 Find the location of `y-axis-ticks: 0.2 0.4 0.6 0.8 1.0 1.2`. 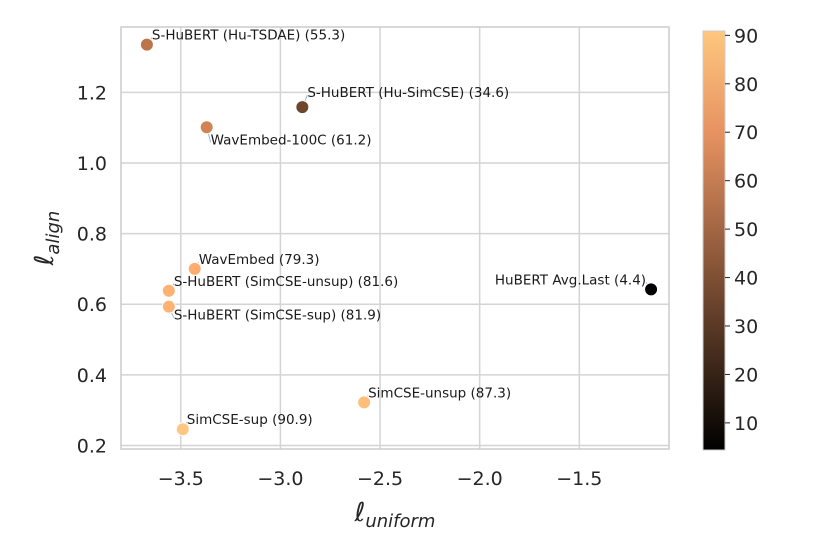

y-axis-ticks: 0.2 0.4 0.6 0.8 1.0 1.2 is located at coordinates (92, 269).